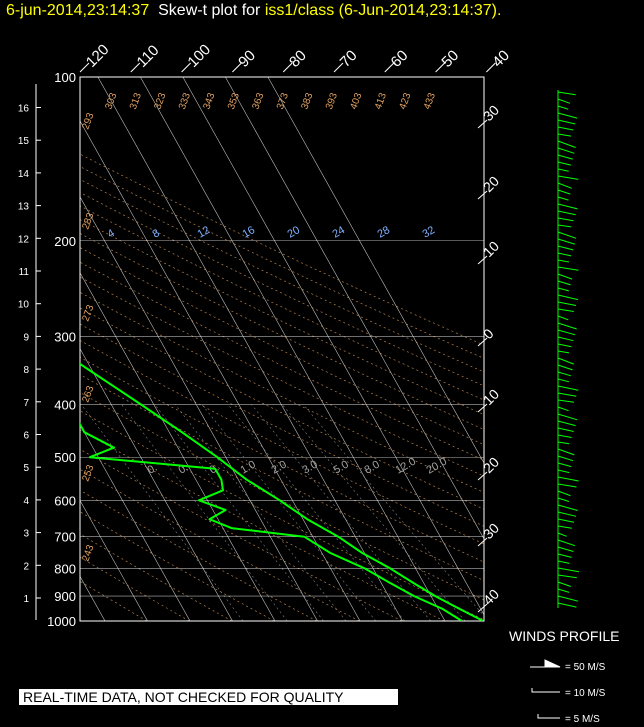 This screenshot has height=727, width=644. I want to click on pressure-label: 300, so click(65, 337).